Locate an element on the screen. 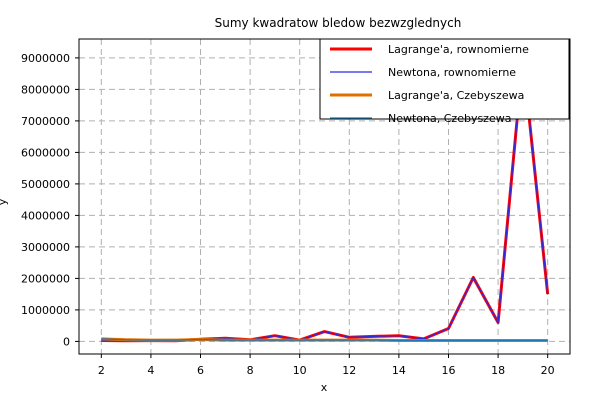 This screenshot has height=400, width=600. y-tick-label: 6000000 is located at coordinates (45, 152).